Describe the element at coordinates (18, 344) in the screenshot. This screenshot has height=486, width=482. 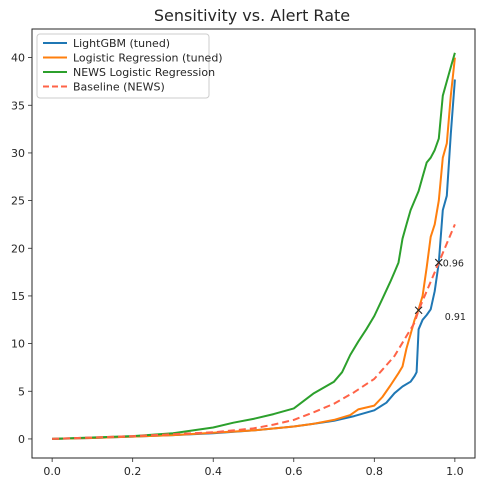
I see `y-tick-label: 10` at that location.